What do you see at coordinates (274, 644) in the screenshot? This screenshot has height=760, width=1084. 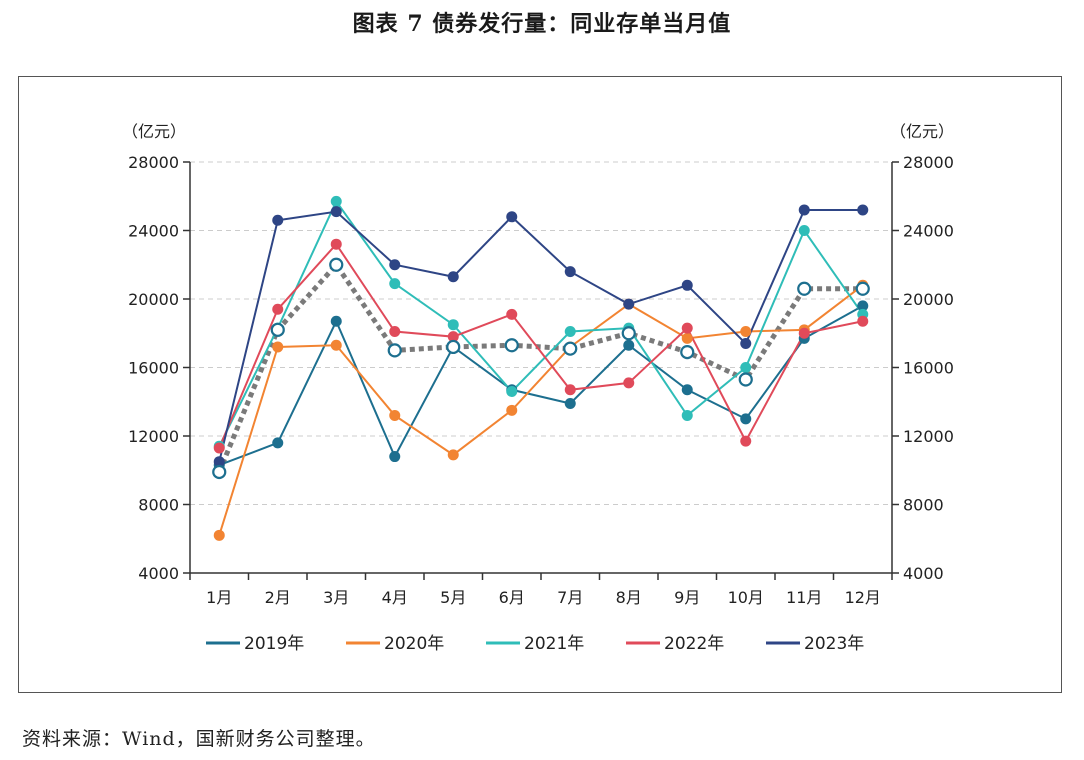 I see `legend-label: 2019年` at bounding box center [274, 644].